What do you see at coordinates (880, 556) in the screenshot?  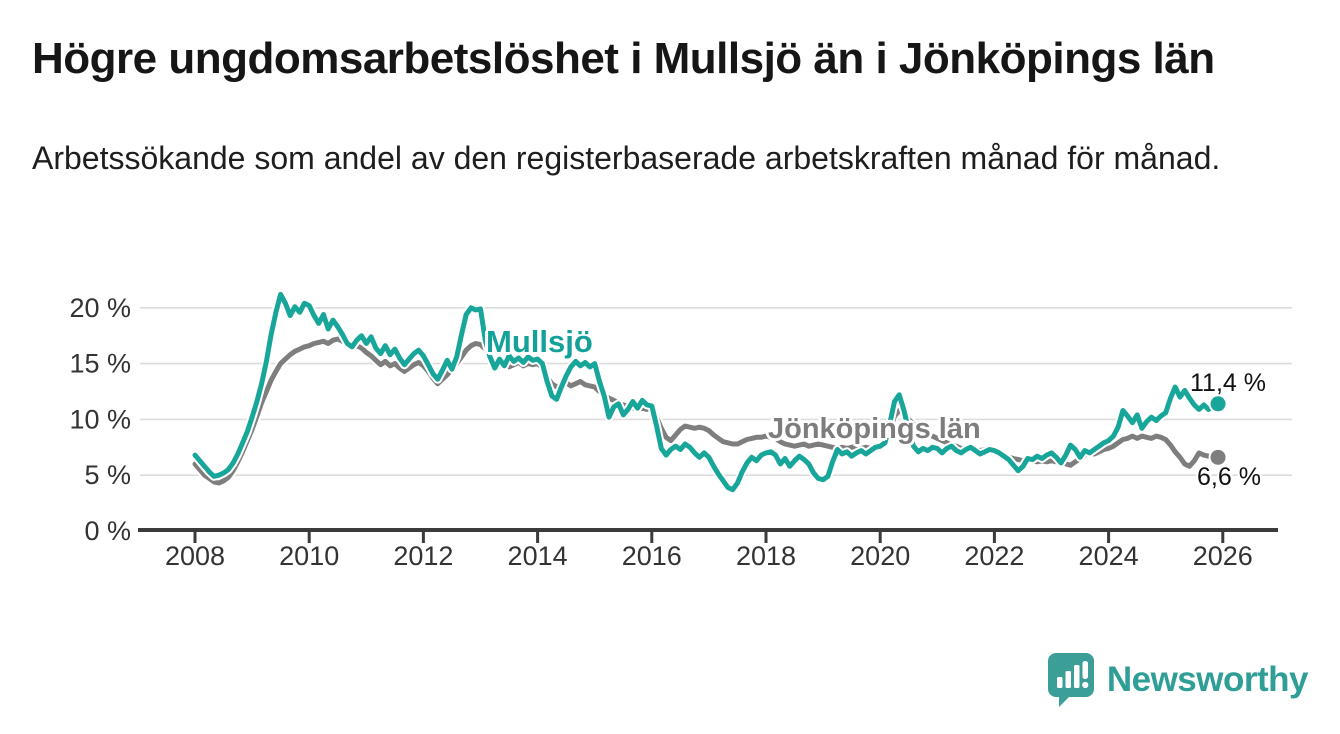 I see `x-tick-label: 2020` at bounding box center [880, 556].